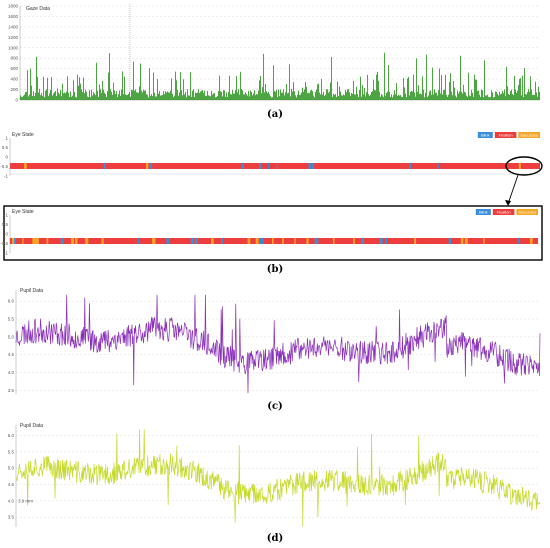 The image size is (550, 548). I want to click on zoom-fixation-band, so click(274, 241).